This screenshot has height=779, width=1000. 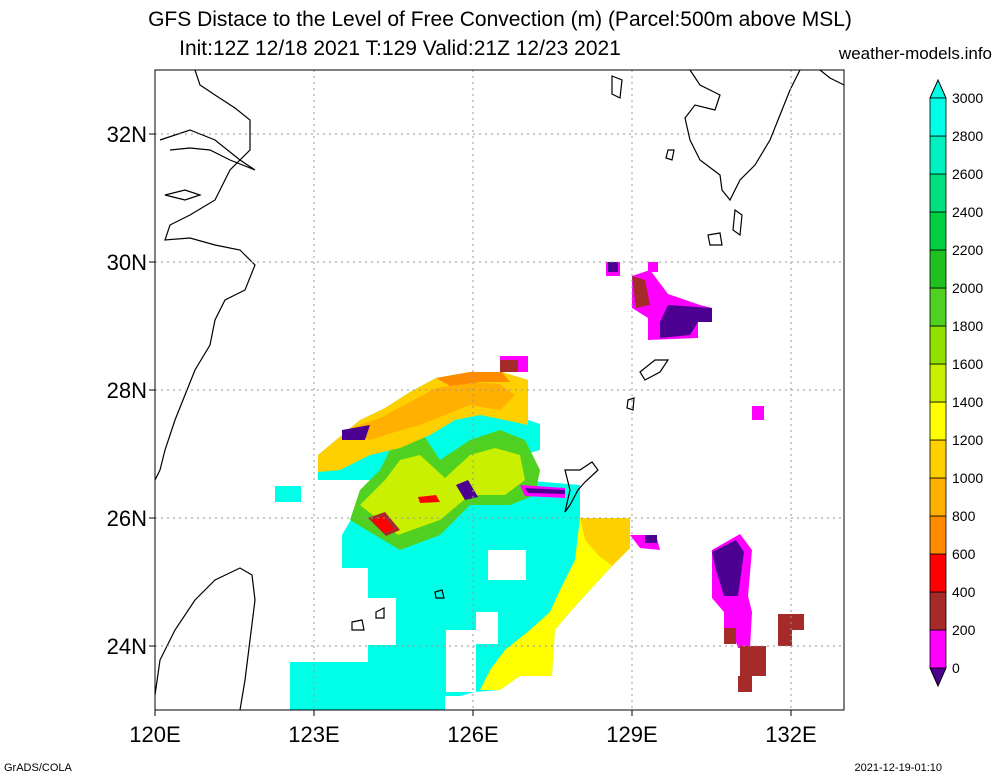 I want to click on colorbar-label: 1000, so click(x=967, y=478).